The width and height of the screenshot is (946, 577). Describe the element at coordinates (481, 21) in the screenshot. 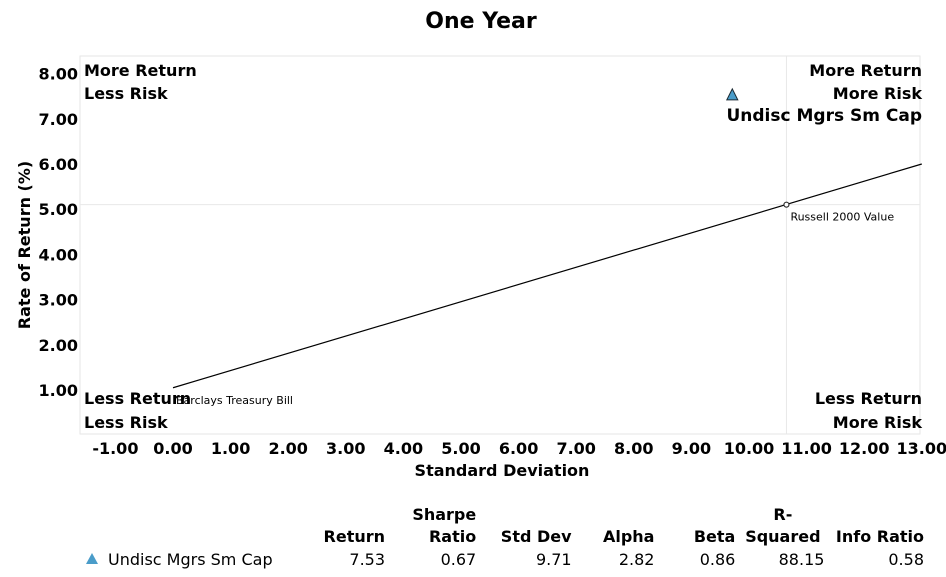

I see `chart-title: One Year` at that location.